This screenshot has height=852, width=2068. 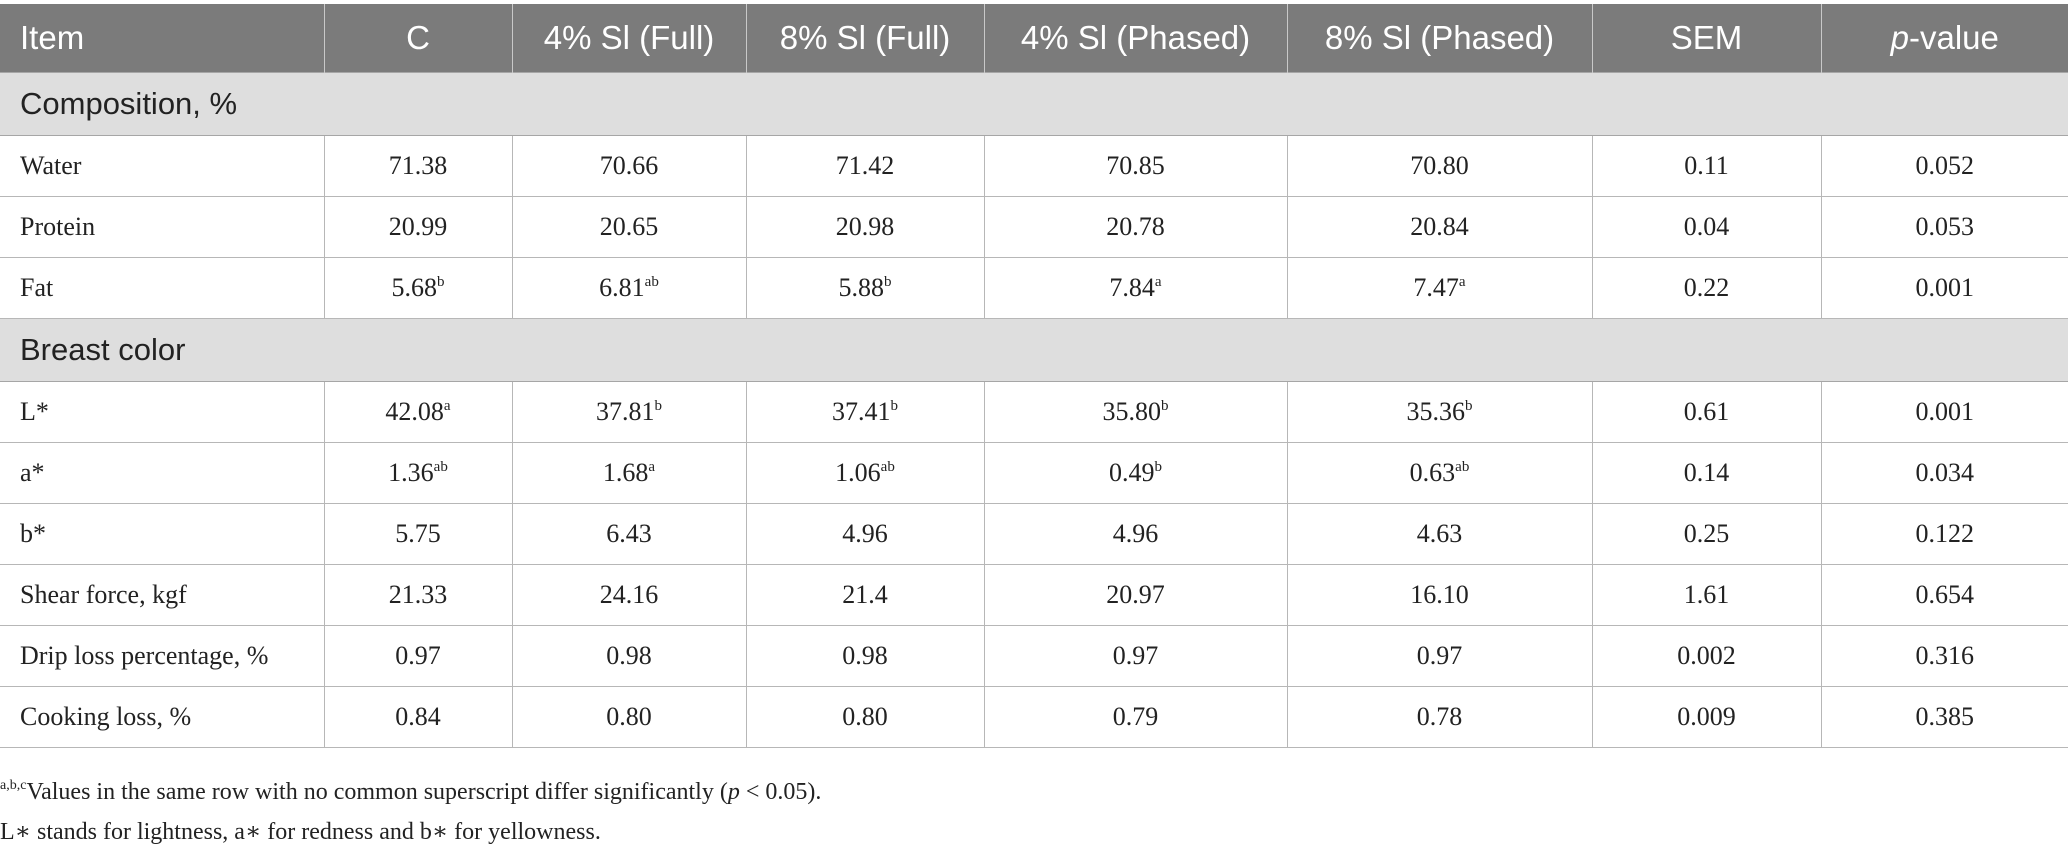 I want to click on table-cell: 0.49b, so click(x=1135, y=473).